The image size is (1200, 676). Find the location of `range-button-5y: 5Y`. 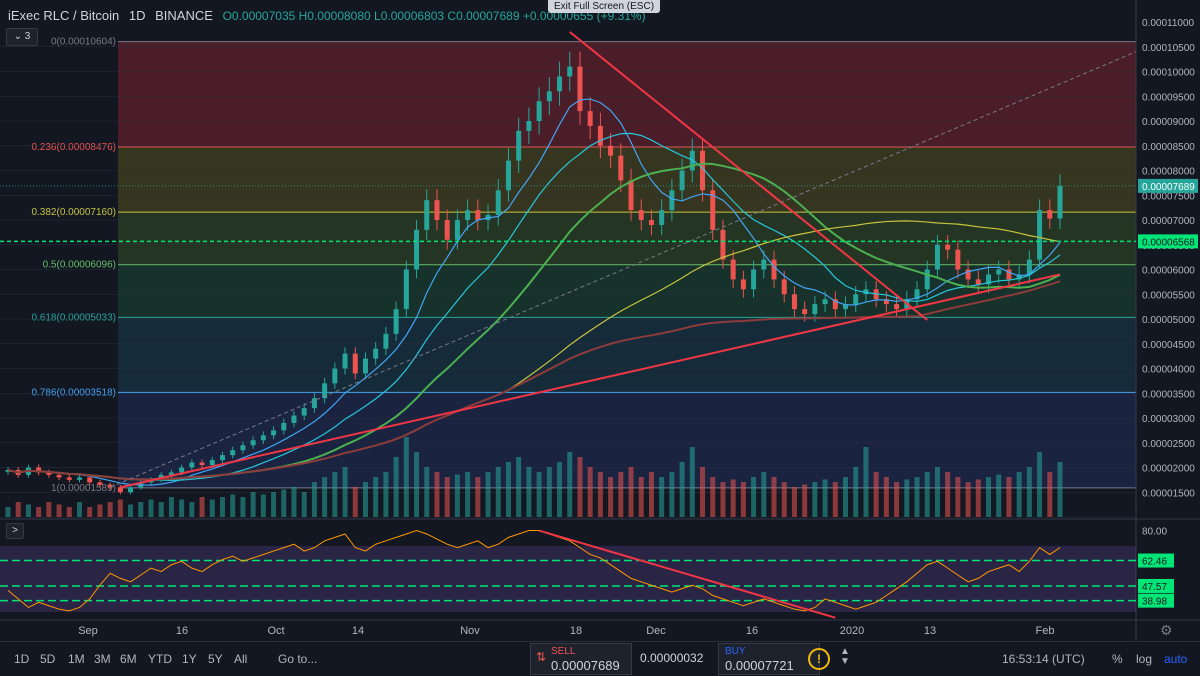

range-button-5y: 5Y is located at coordinates (215, 659).